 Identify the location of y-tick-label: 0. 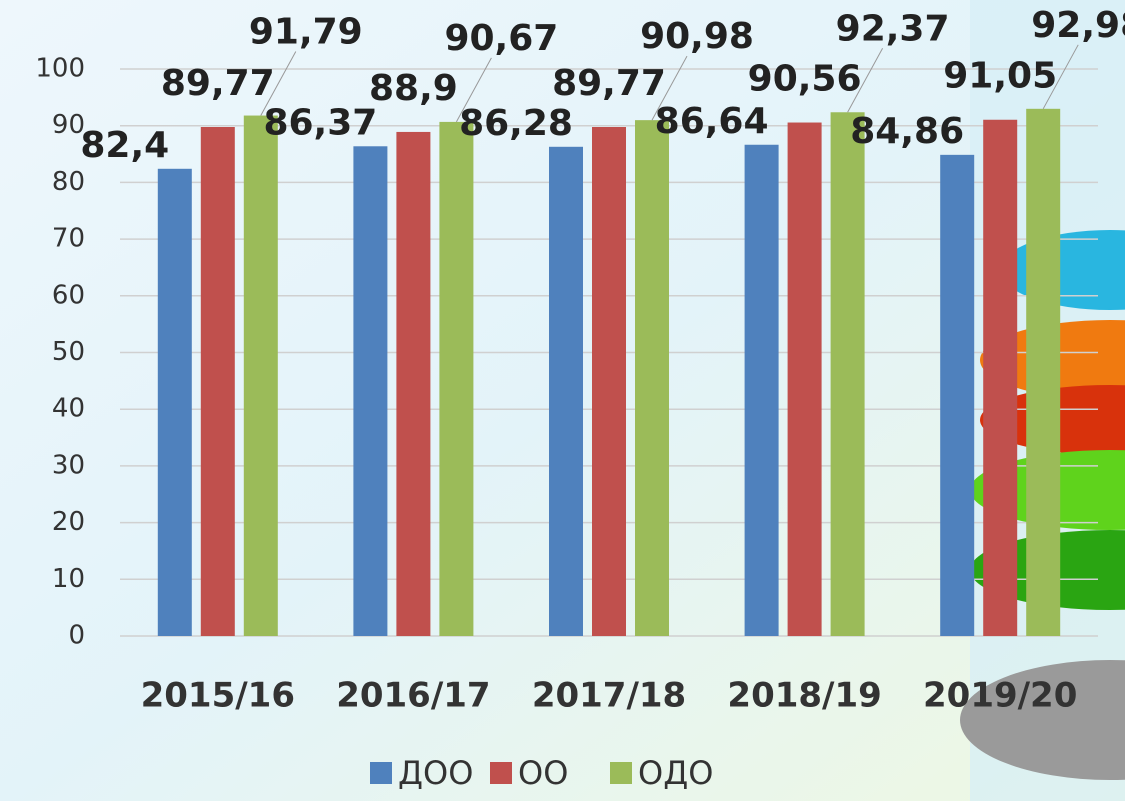
(76, 636).